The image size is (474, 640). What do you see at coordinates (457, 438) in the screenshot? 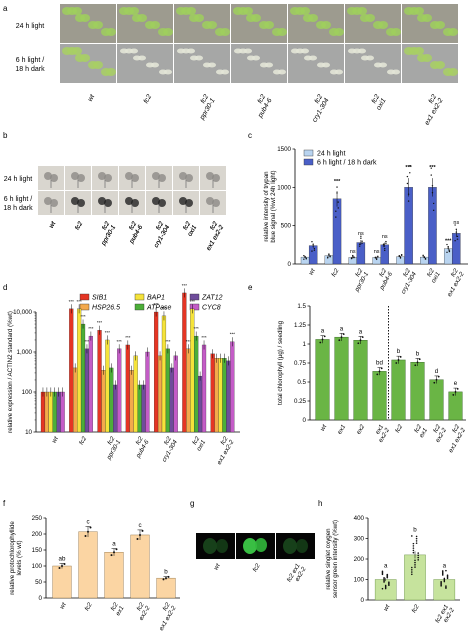
I see `panel-e-category-label: fc2ex1 ex2-2` at bounding box center [457, 438].